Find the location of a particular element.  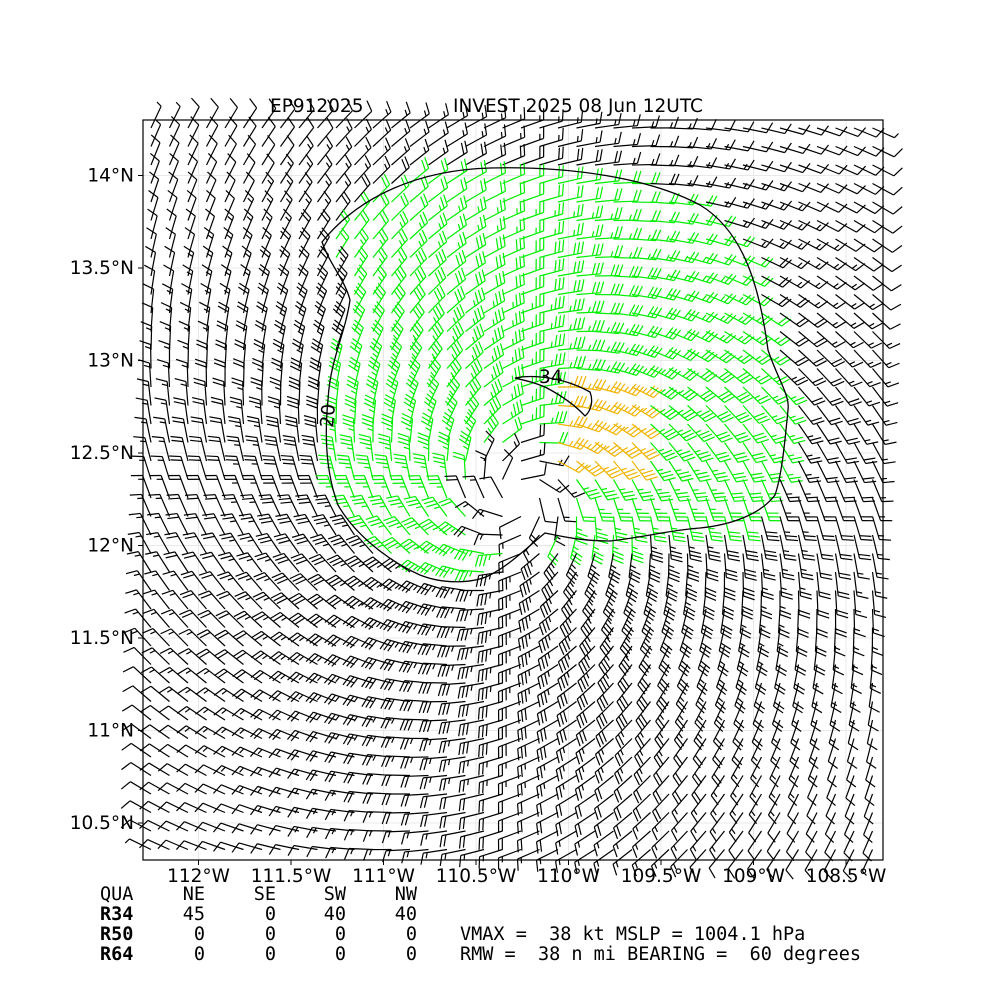

x-tick-label: 110°W is located at coordinates (568, 876).